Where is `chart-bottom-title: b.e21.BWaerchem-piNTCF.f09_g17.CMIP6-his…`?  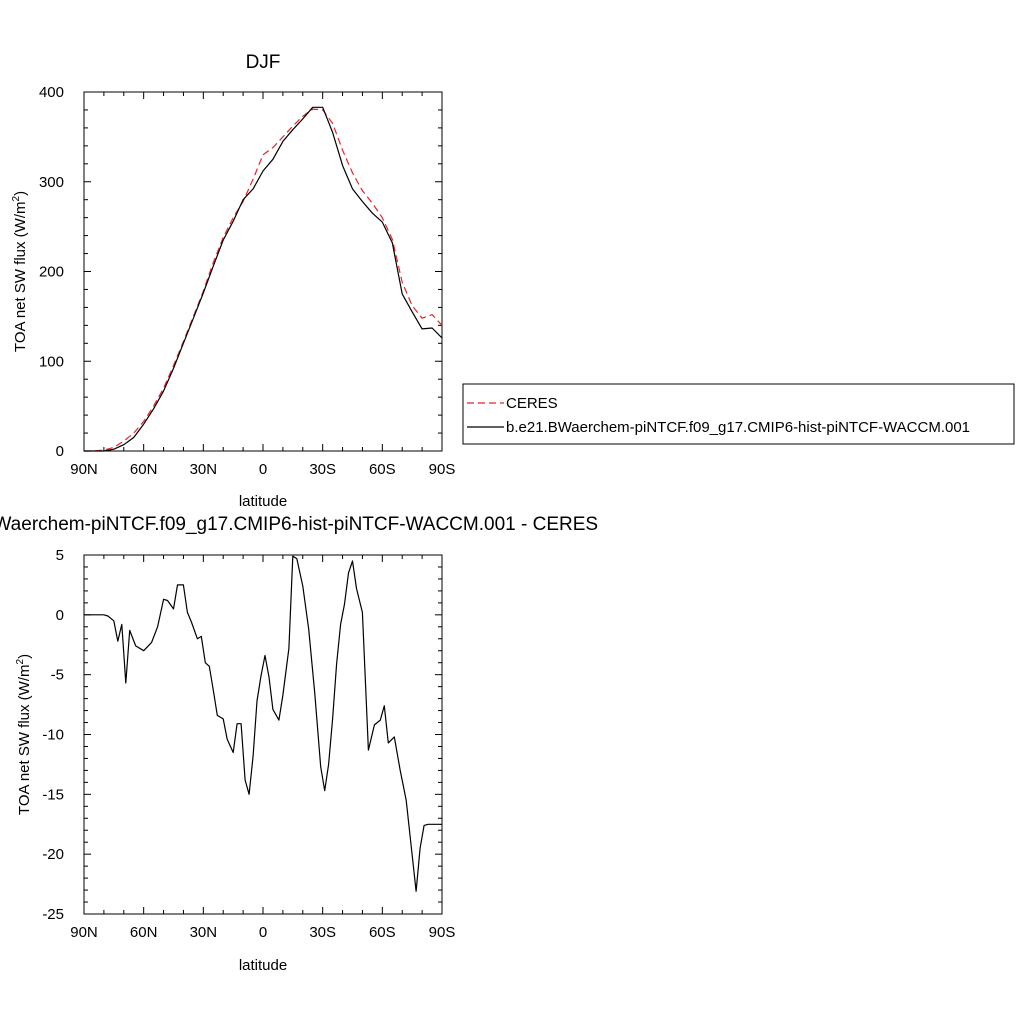
chart-bottom-title: b.e21.BWaerchem-piNTCF.f09_g17.CMIP6-his… is located at coordinates (299, 524).